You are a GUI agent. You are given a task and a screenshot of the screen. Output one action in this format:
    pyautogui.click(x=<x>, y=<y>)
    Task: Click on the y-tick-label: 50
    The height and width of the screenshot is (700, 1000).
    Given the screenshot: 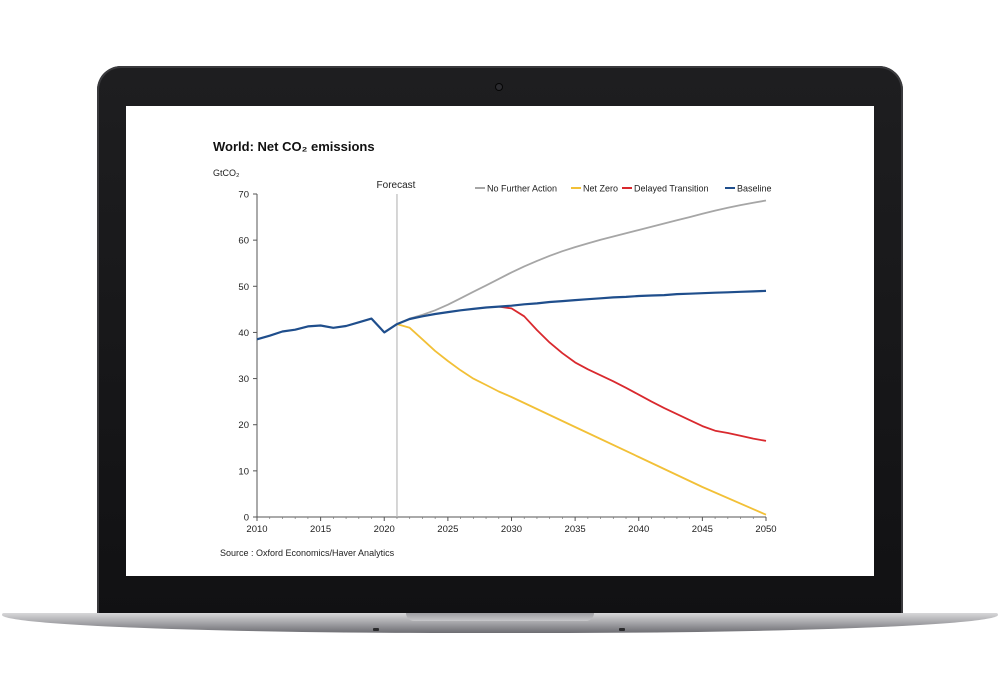 What is the action you would take?
    pyautogui.click(x=243, y=287)
    